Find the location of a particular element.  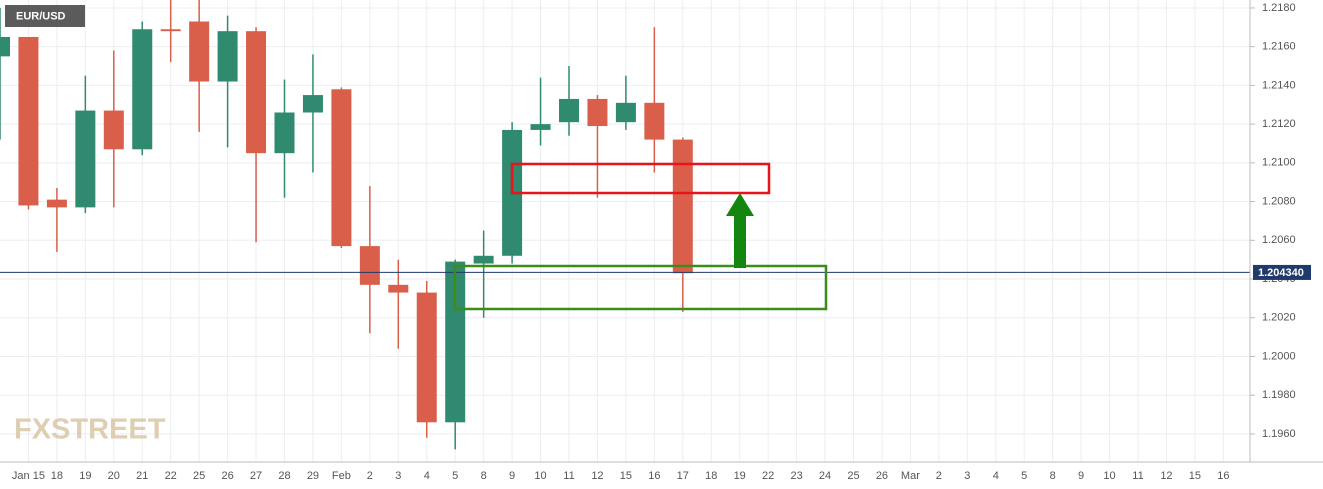

y-tick-label: 1.2000 is located at coordinates (1279, 356).